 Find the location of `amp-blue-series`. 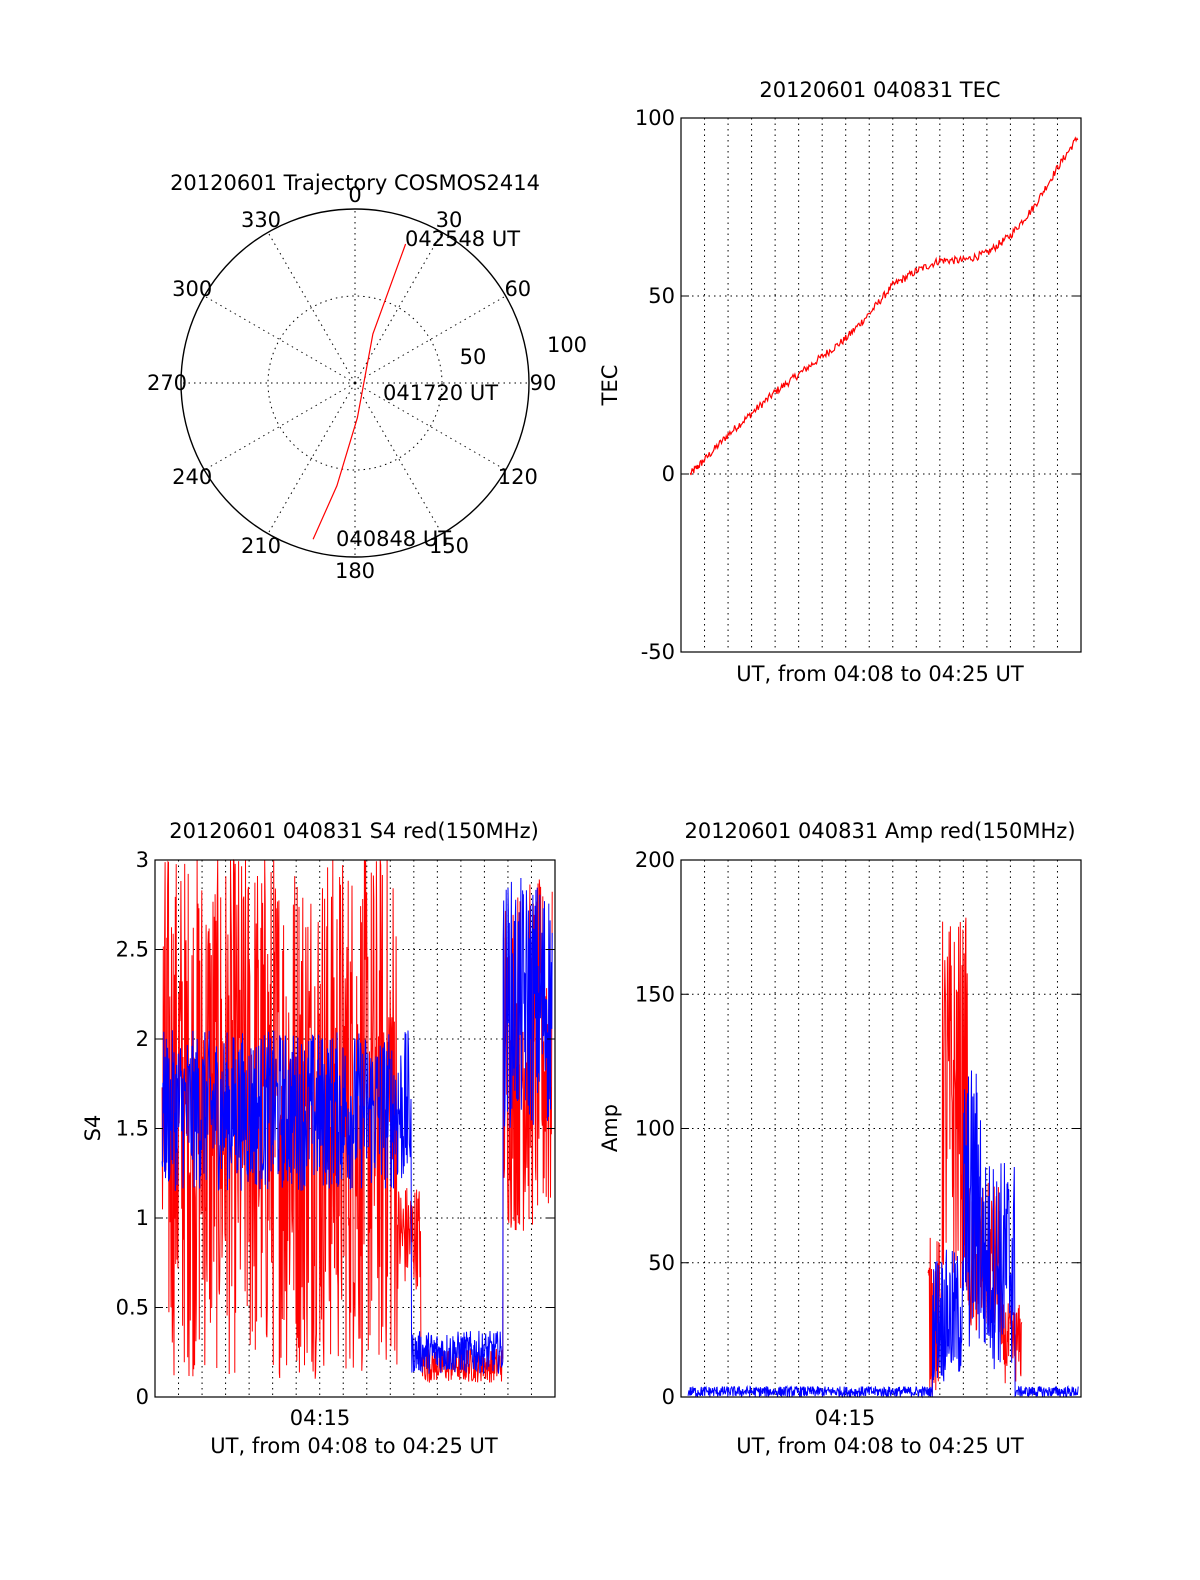

amp-blue-series is located at coordinates (883, 1234).